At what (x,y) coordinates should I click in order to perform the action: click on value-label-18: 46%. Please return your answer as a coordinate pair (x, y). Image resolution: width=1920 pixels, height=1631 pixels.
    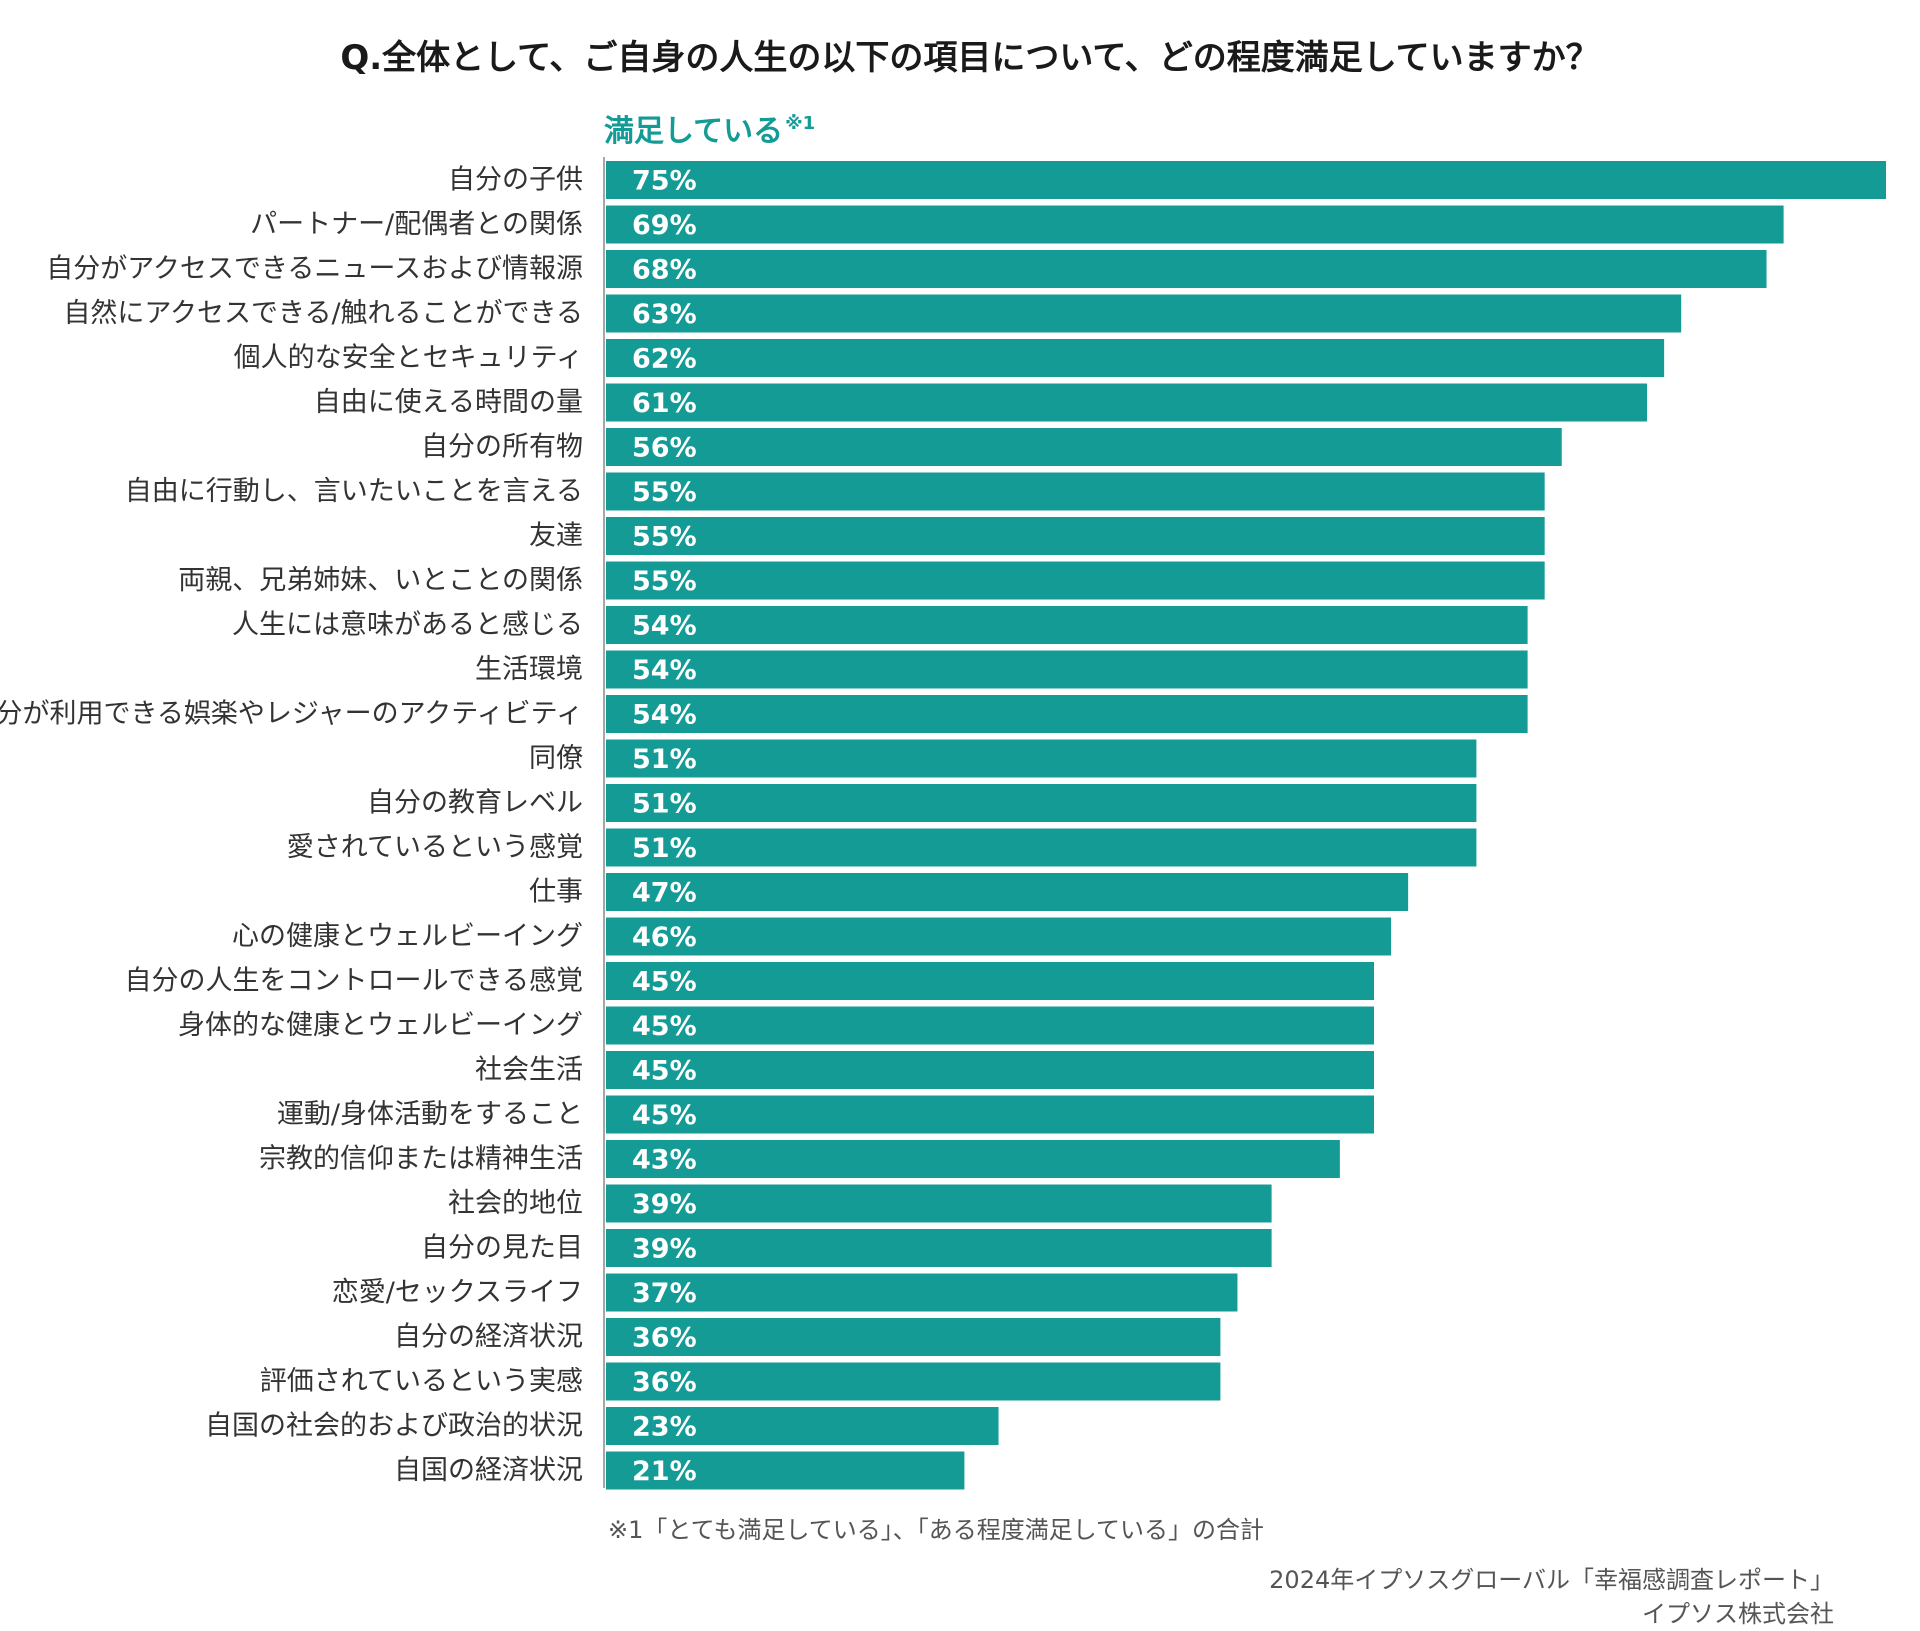
    Looking at the image, I should click on (664, 937).